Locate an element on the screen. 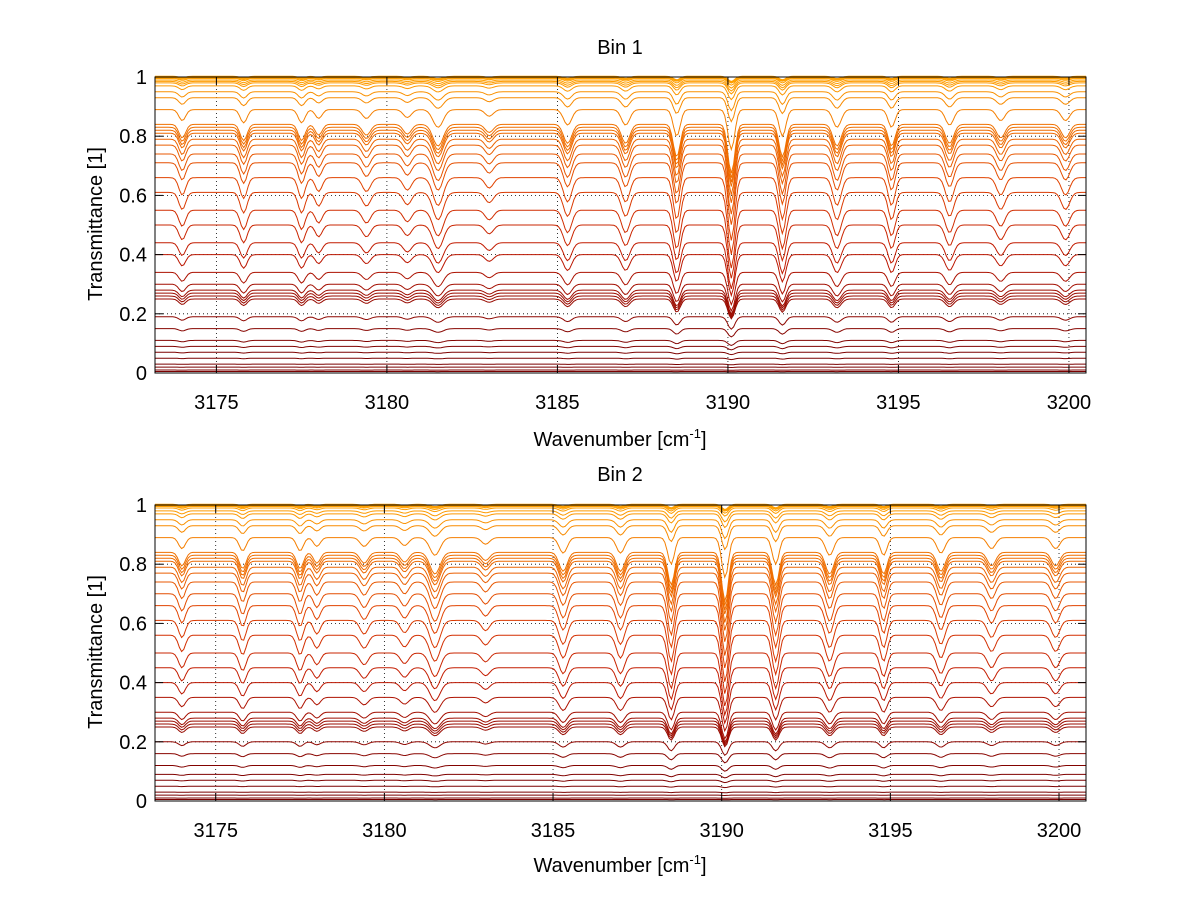  x-axis-label-superscript: -1 is located at coordinates (695, 859).